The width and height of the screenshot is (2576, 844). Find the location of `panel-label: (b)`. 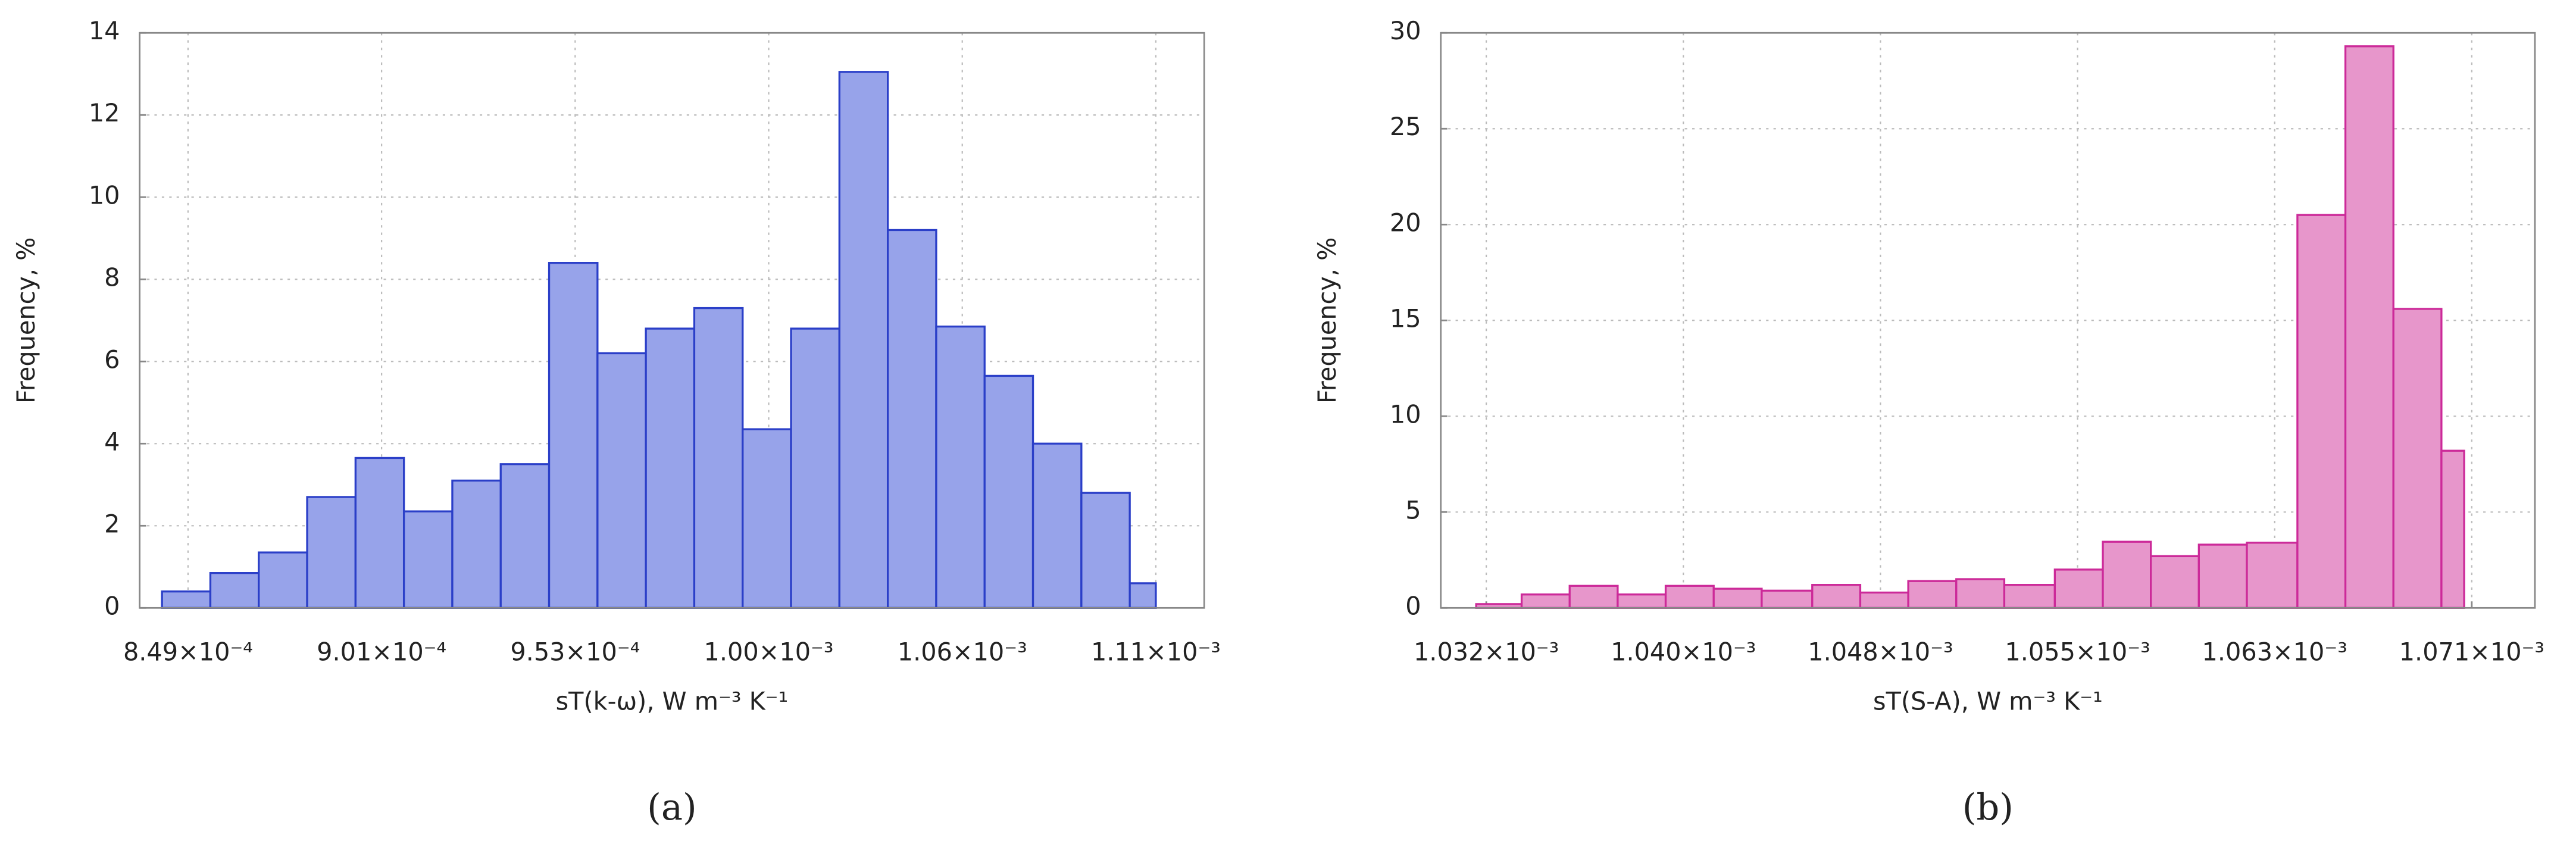

panel-label: (b) is located at coordinates (1988, 808).